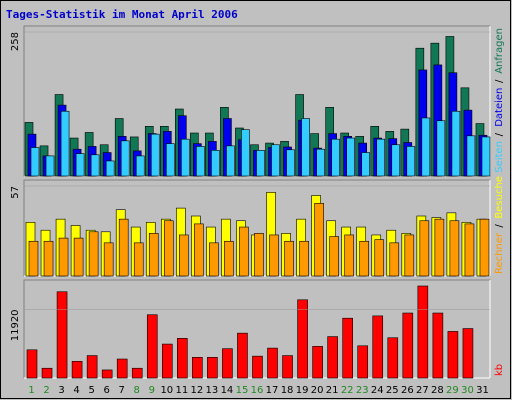 The width and height of the screenshot is (512, 400). What do you see at coordinates (317, 390) in the screenshot?
I see `x-tick-label: 20` at bounding box center [317, 390].